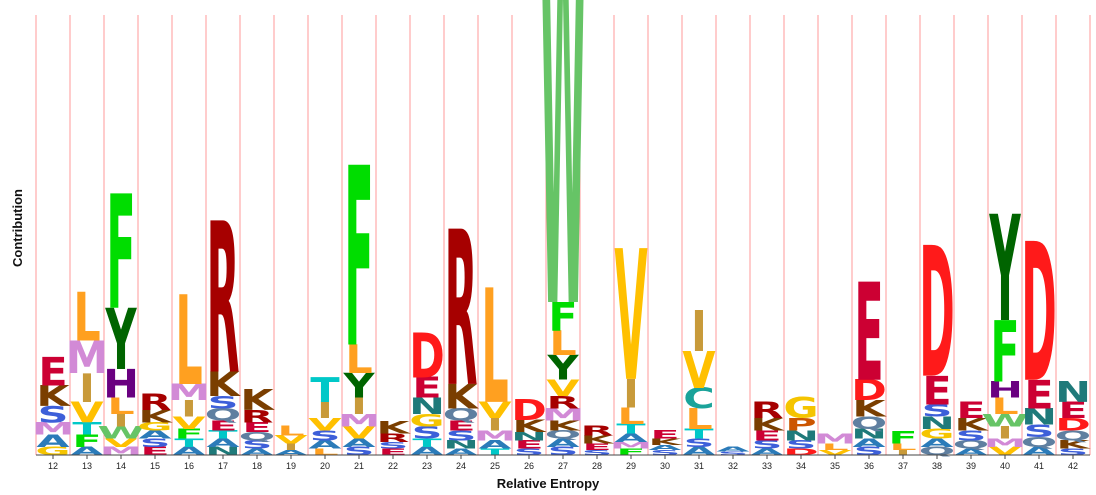 The height and width of the screenshot is (495, 1096). I want to click on residue-letter-W: W, so click(562, 216).